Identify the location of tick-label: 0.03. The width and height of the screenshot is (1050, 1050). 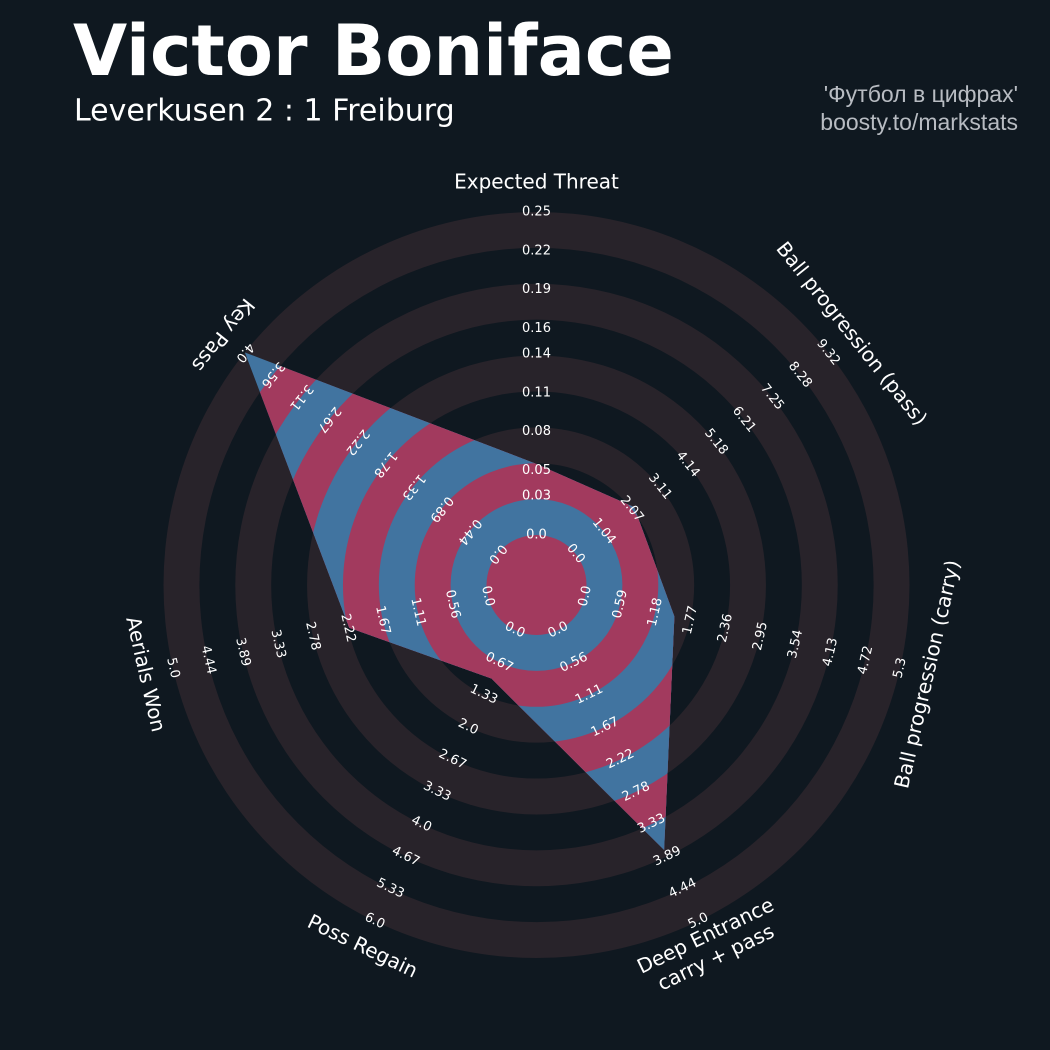
(536, 496).